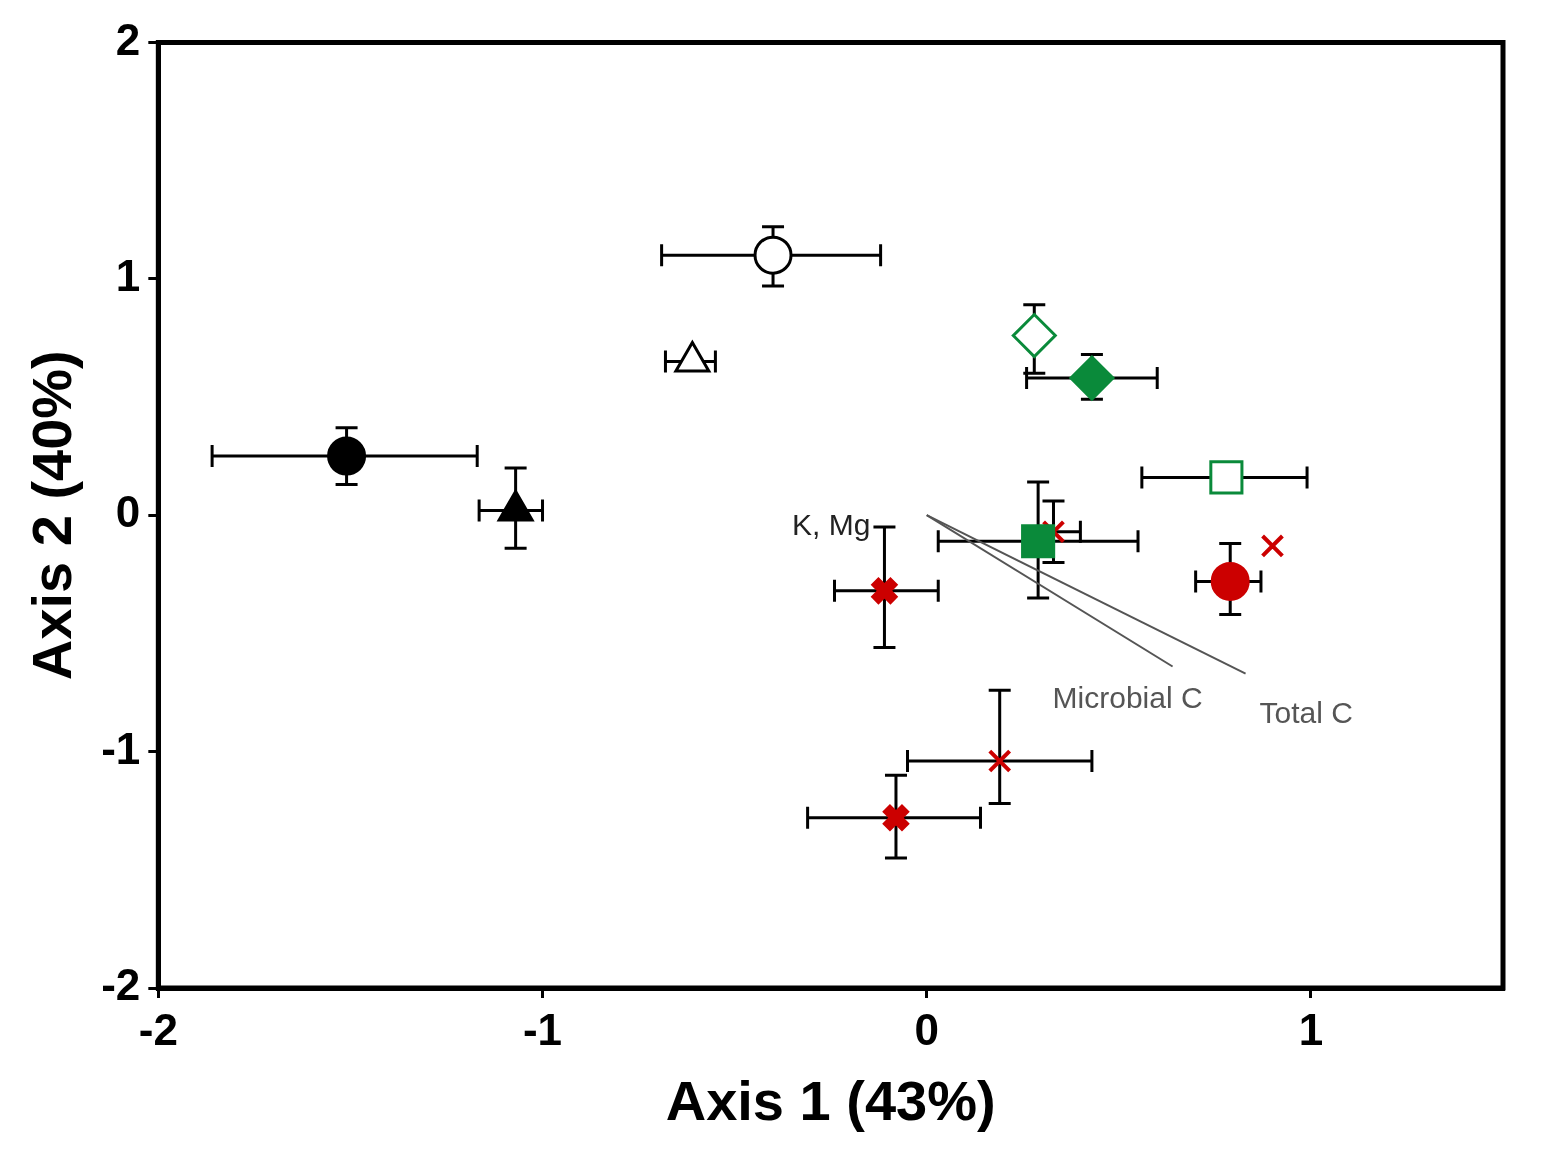  I want to click on x-axis-title: Axis 1 (43%), so click(830, 1100).